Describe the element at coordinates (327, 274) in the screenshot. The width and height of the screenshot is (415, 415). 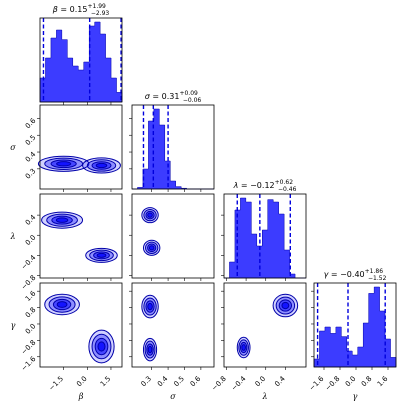
I see `title-symbol: γ` at that location.